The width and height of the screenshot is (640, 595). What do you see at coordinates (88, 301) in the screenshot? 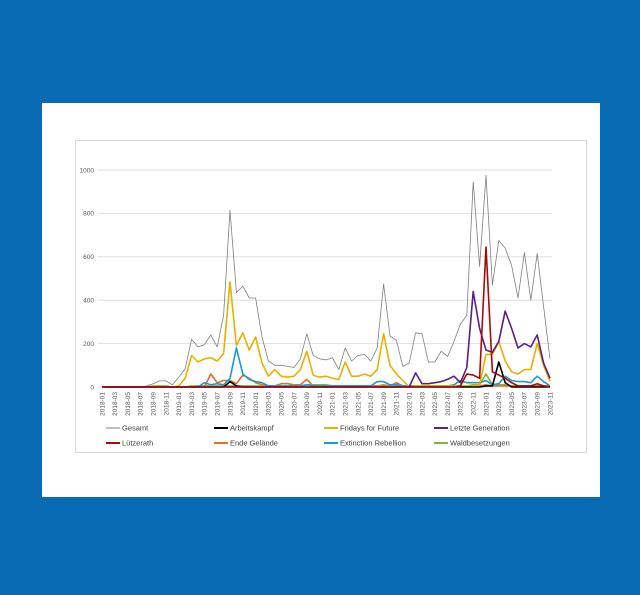
I see `y-tick-label: 400` at bounding box center [88, 301].